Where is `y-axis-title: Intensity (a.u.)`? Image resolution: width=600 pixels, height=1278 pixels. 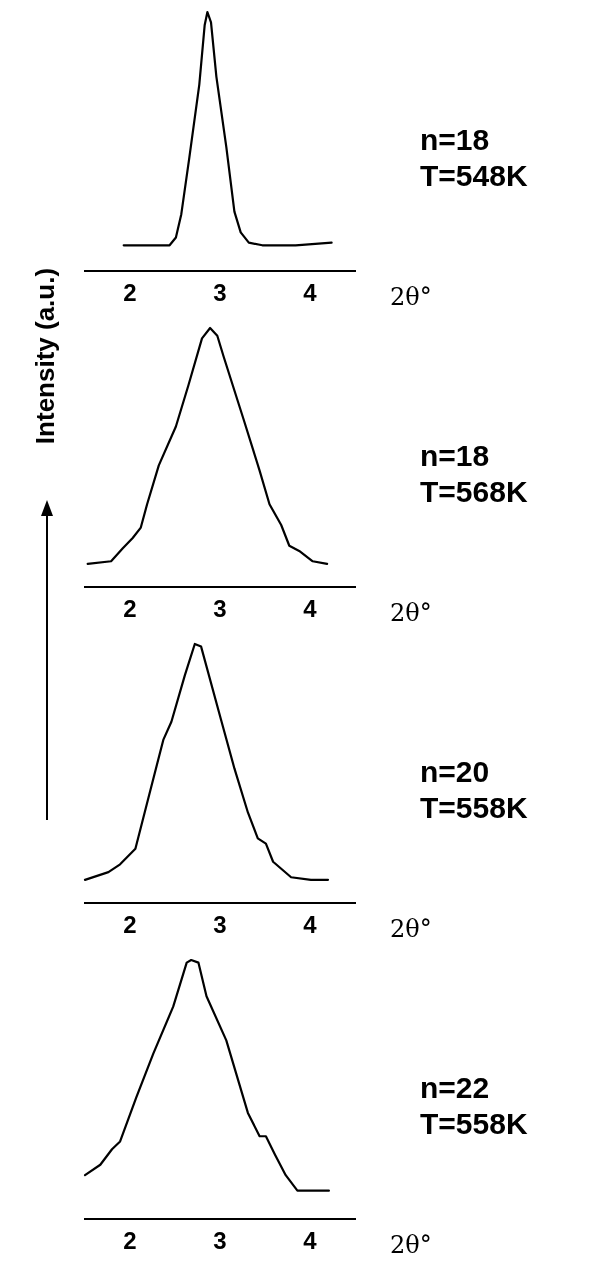
y-axis-title: Intensity (a.u.) is located at coordinates (45, 356).